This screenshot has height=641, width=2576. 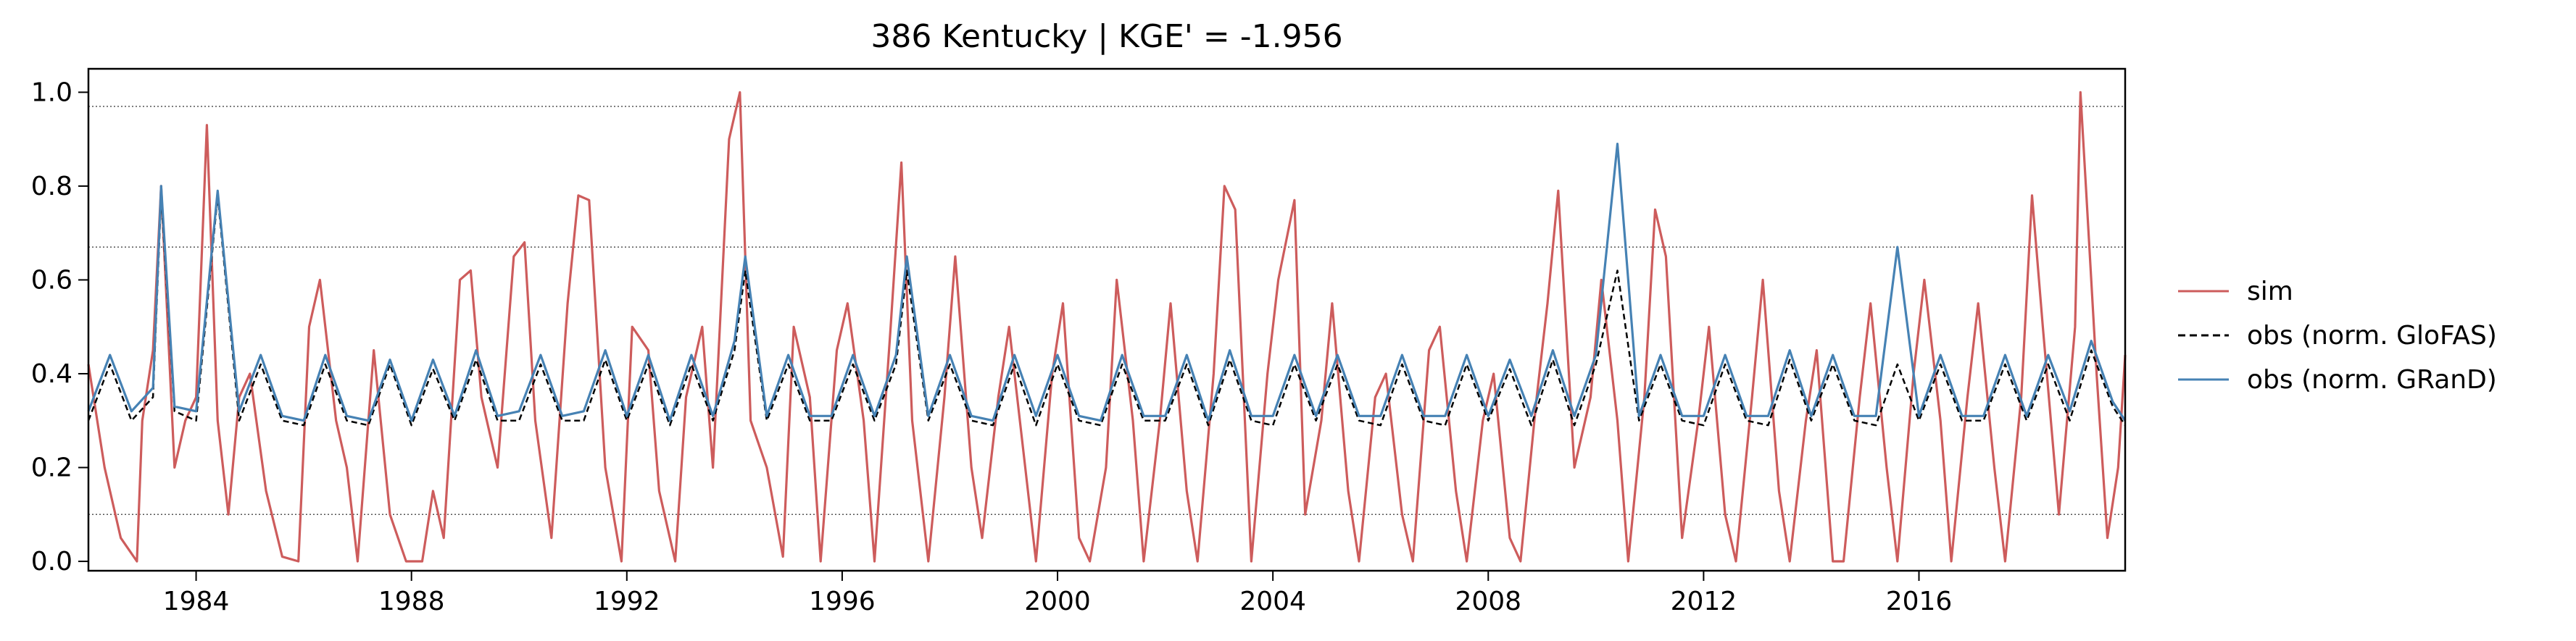 What do you see at coordinates (1919, 601) in the screenshot?
I see `x-tick-label: 2016` at bounding box center [1919, 601].